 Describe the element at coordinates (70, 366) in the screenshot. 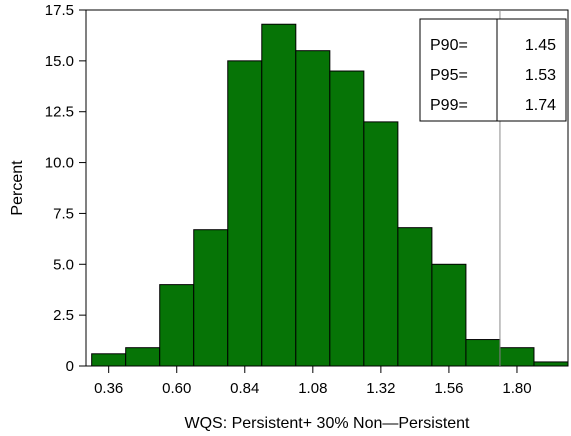

I see `y-tick-label-0: 0` at that location.